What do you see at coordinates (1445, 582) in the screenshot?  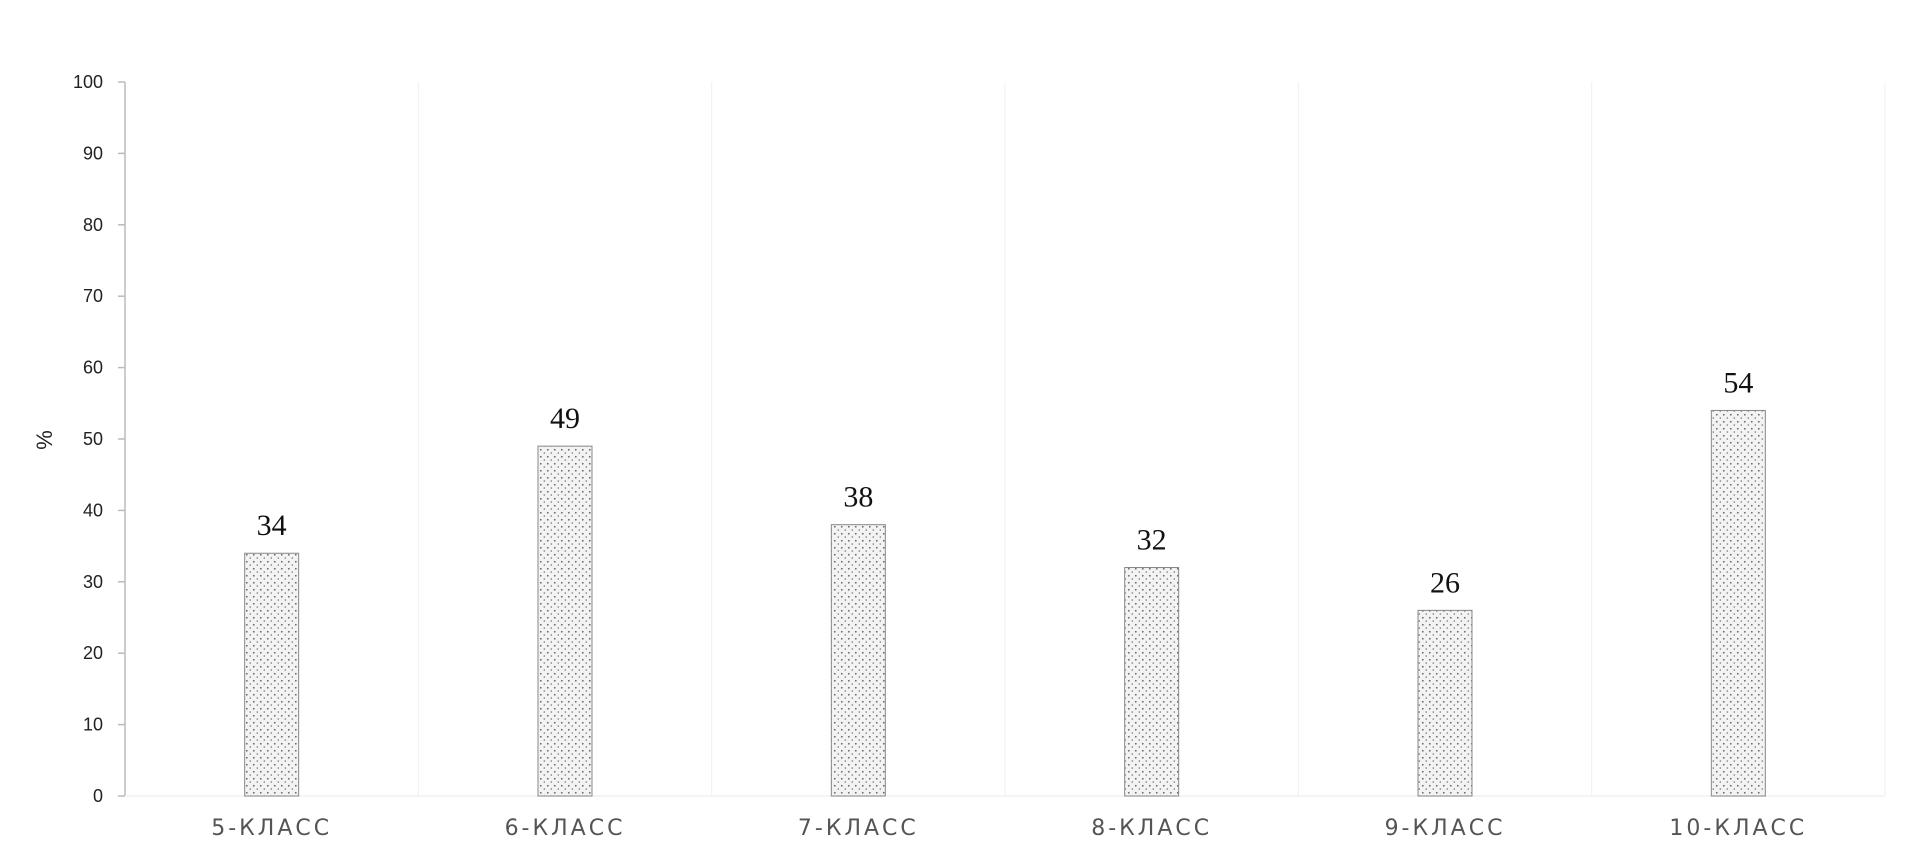 I see `data-label: 26` at bounding box center [1445, 582].